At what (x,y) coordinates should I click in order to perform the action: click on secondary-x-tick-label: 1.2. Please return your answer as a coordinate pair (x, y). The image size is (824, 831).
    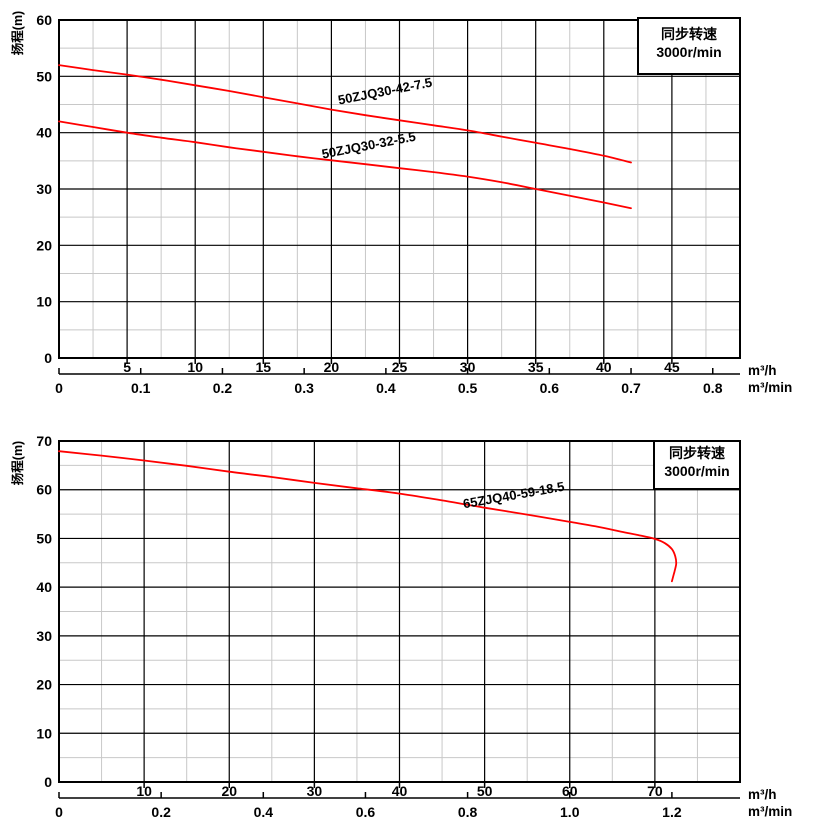
    Looking at the image, I should click on (672, 812).